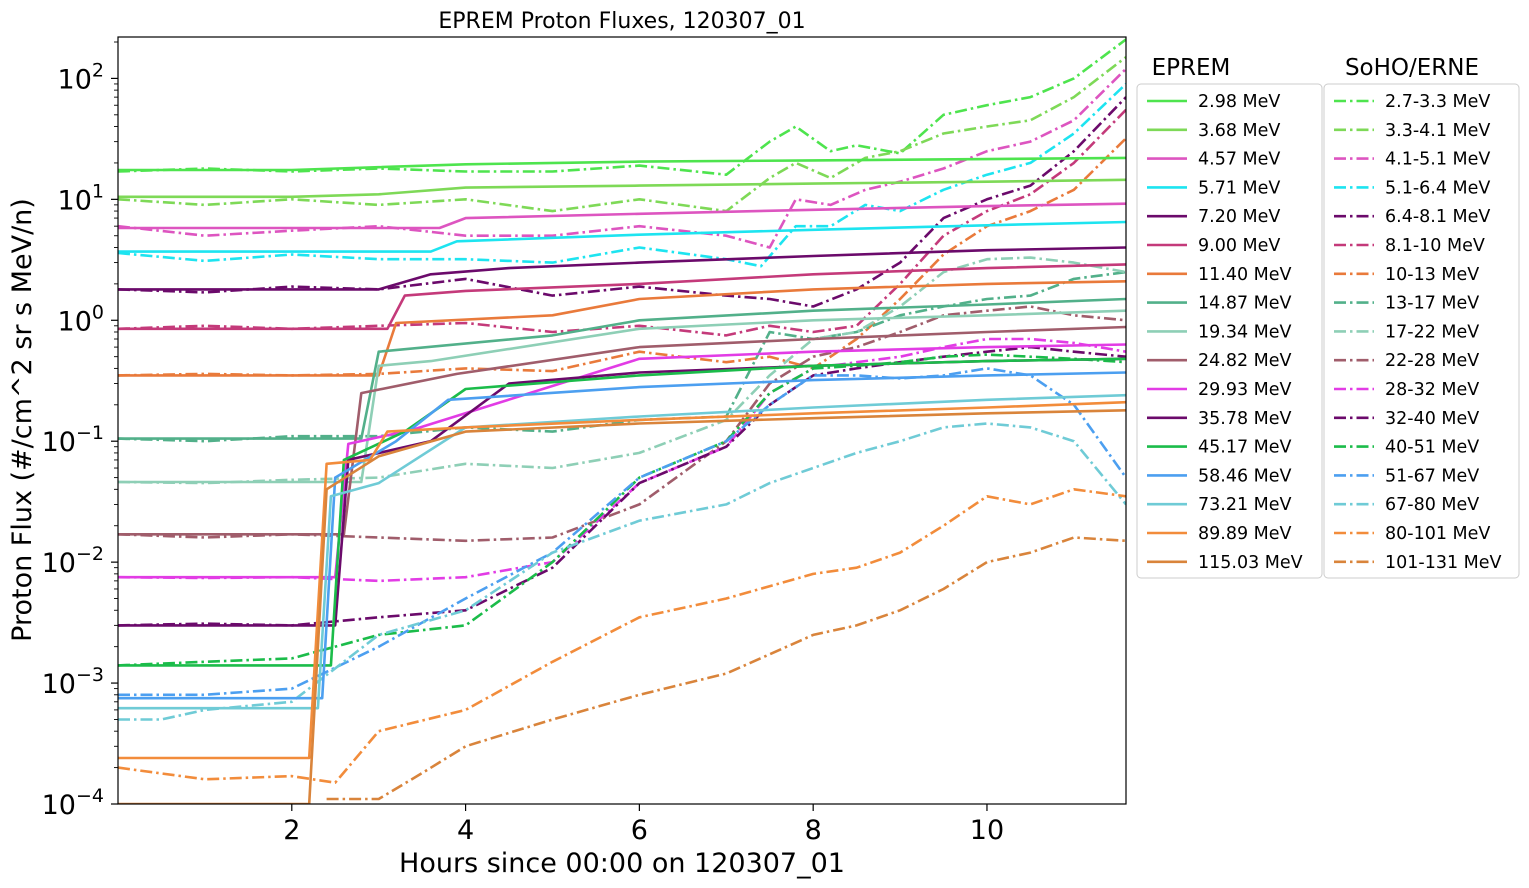 The height and width of the screenshot is (888, 1529). I want to click on legend-entry-label: 4.57 MeV, so click(1239, 160).